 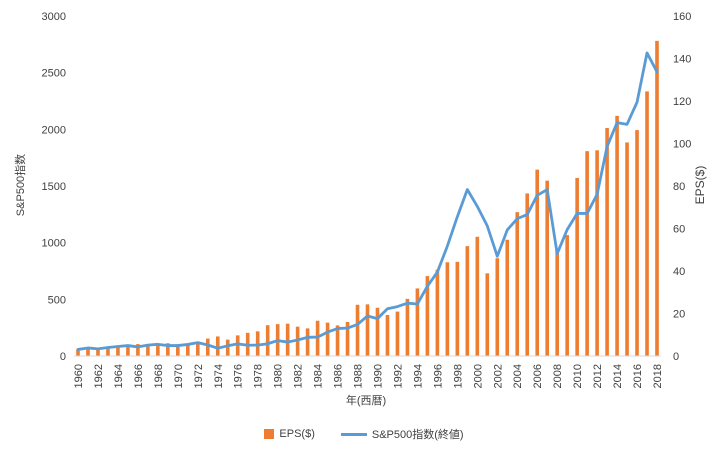 I want to click on x-tick-label: 1966, so click(x=139, y=376).